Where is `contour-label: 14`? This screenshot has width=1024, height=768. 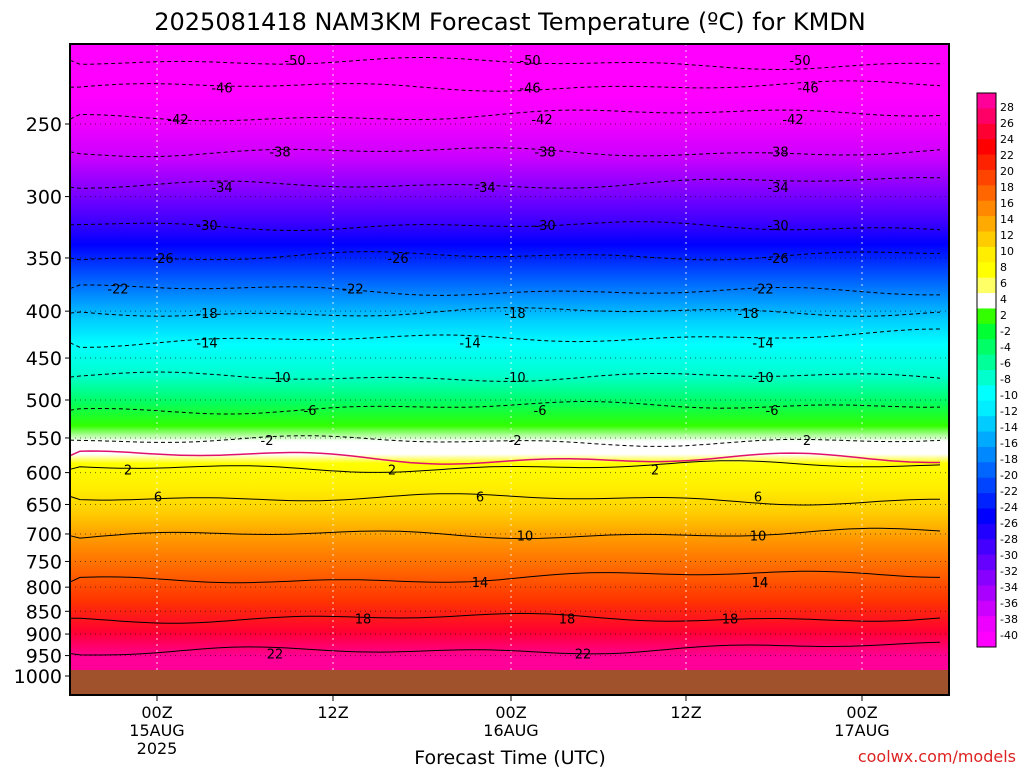 contour-label: 14 is located at coordinates (760, 583).